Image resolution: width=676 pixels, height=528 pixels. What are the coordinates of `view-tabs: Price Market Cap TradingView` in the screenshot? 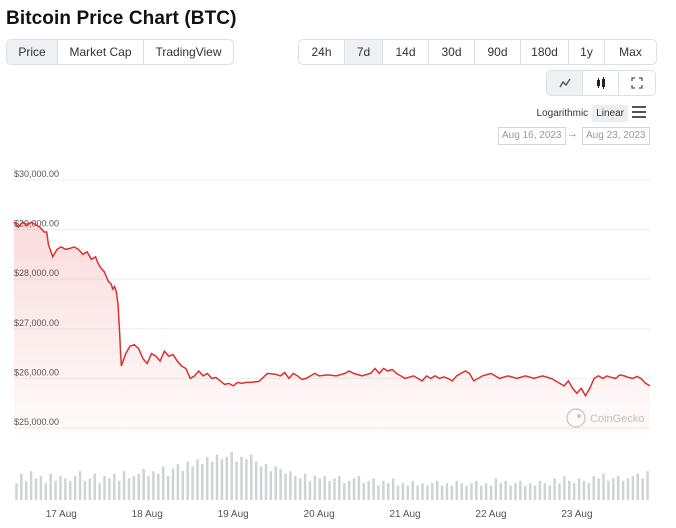 It's located at (120, 52).